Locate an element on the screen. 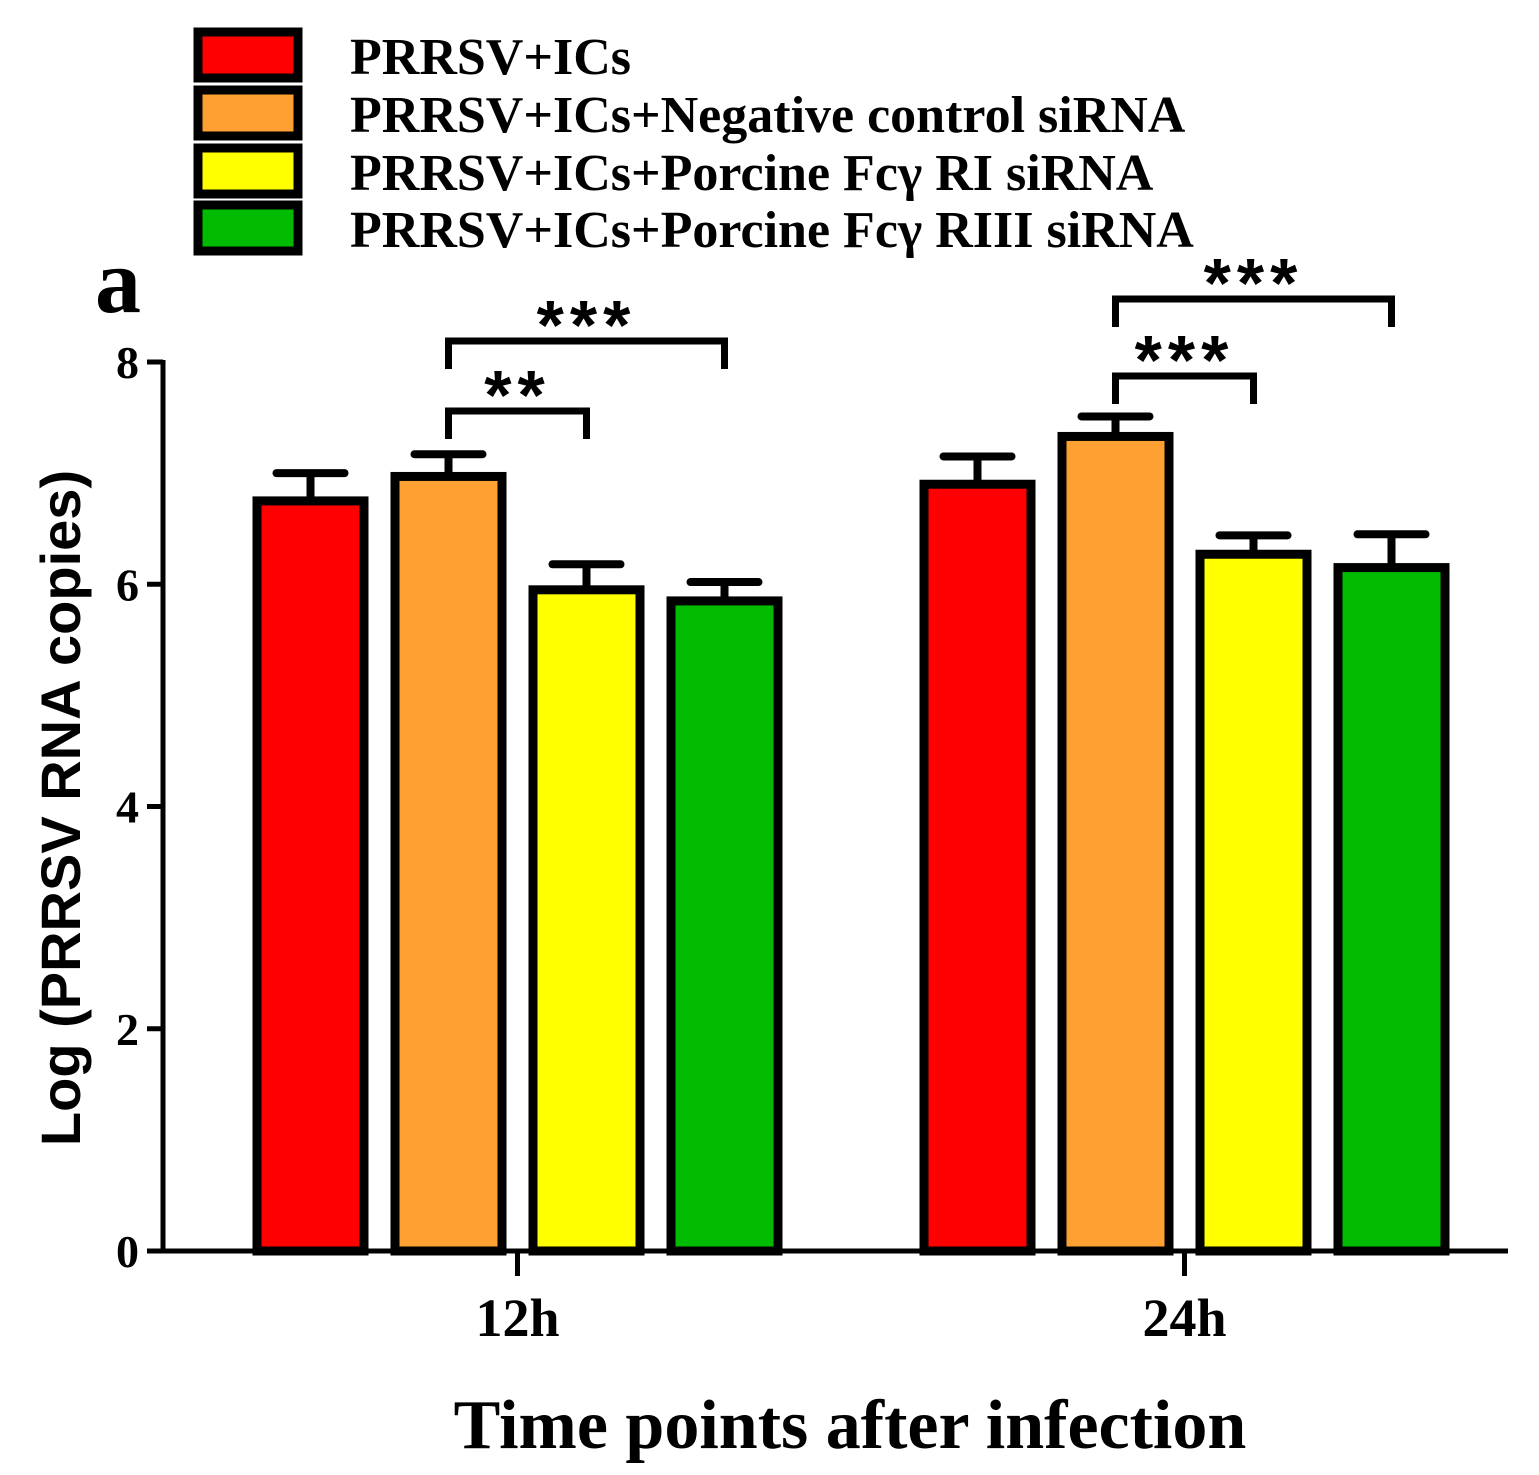  significance-brackets: ***** ****** is located at coordinates (920, 341).